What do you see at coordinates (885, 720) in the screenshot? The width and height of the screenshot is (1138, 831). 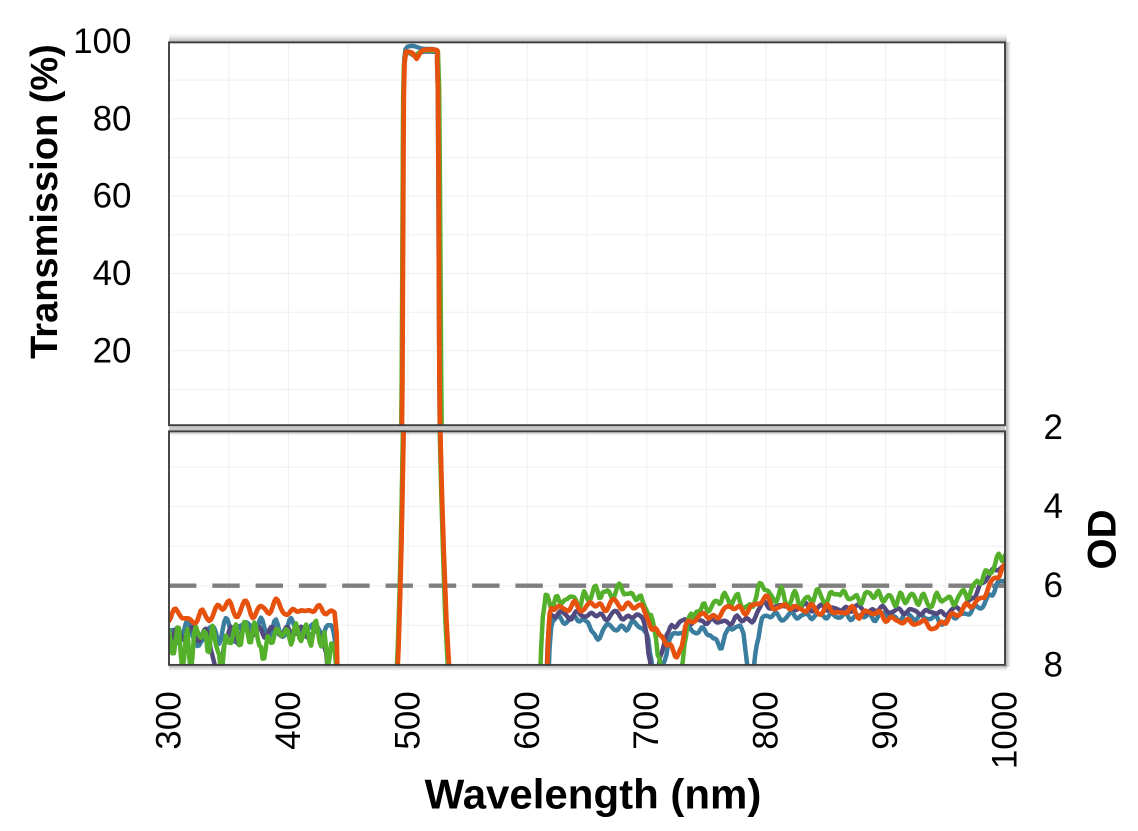 I see `svg-text: 900` at bounding box center [885, 720].